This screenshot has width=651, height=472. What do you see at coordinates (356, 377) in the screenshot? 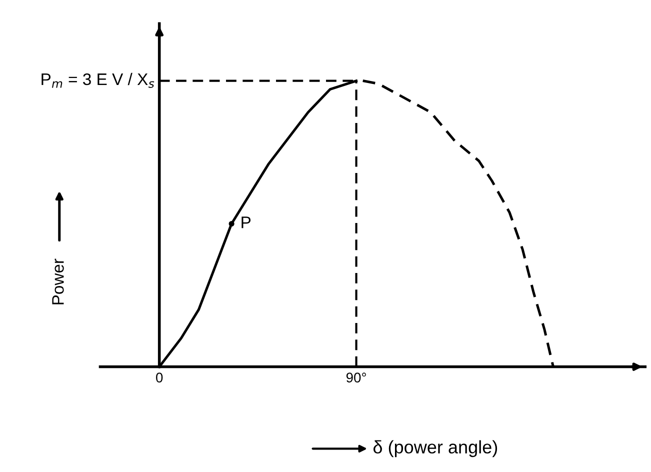
I see `x-tick-label: 90°` at bounding box center [356, 377].